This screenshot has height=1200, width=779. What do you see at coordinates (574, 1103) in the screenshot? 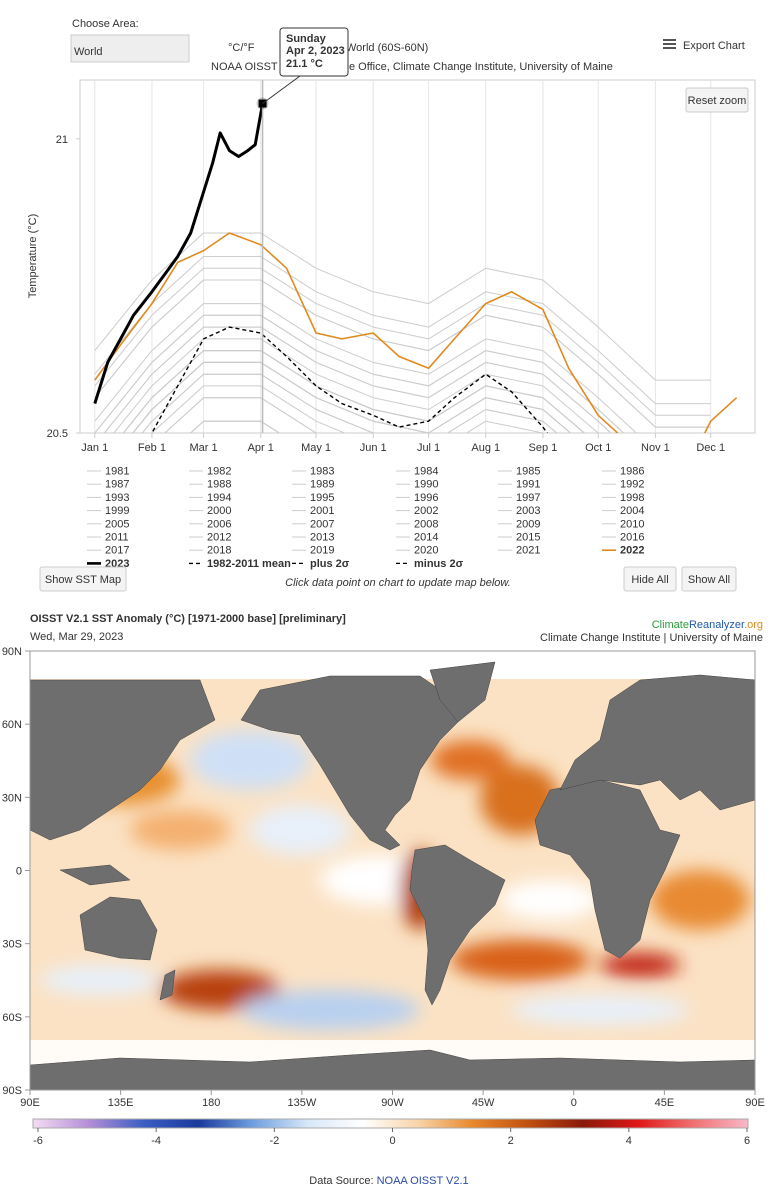
I see `lon-label: 0` at bounding box center [574, 1103].